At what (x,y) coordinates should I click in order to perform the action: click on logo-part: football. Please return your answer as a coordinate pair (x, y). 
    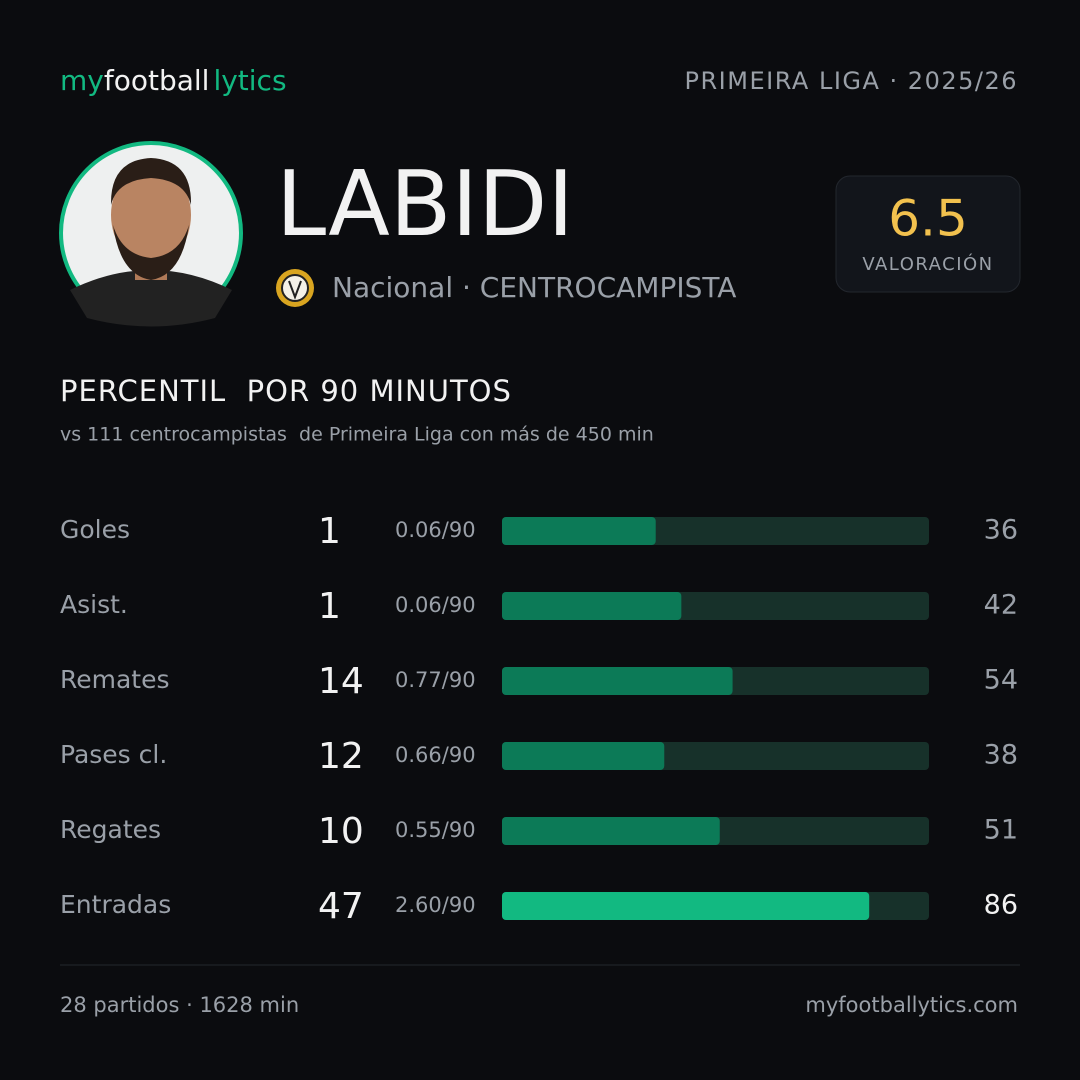
    Looking at the image, I should click on (157, 80).